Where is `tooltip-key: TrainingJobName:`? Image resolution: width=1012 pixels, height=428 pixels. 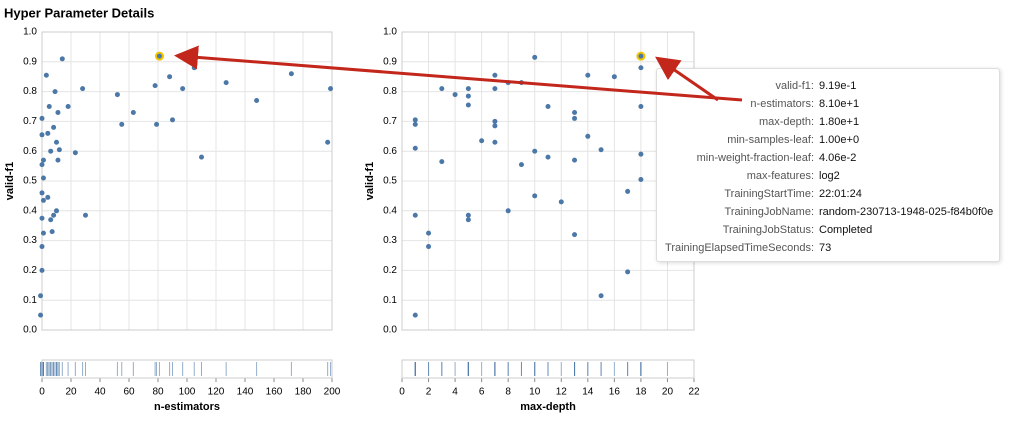 tooltip-key: TrainingJobName: is located at coordinates (769, 212).